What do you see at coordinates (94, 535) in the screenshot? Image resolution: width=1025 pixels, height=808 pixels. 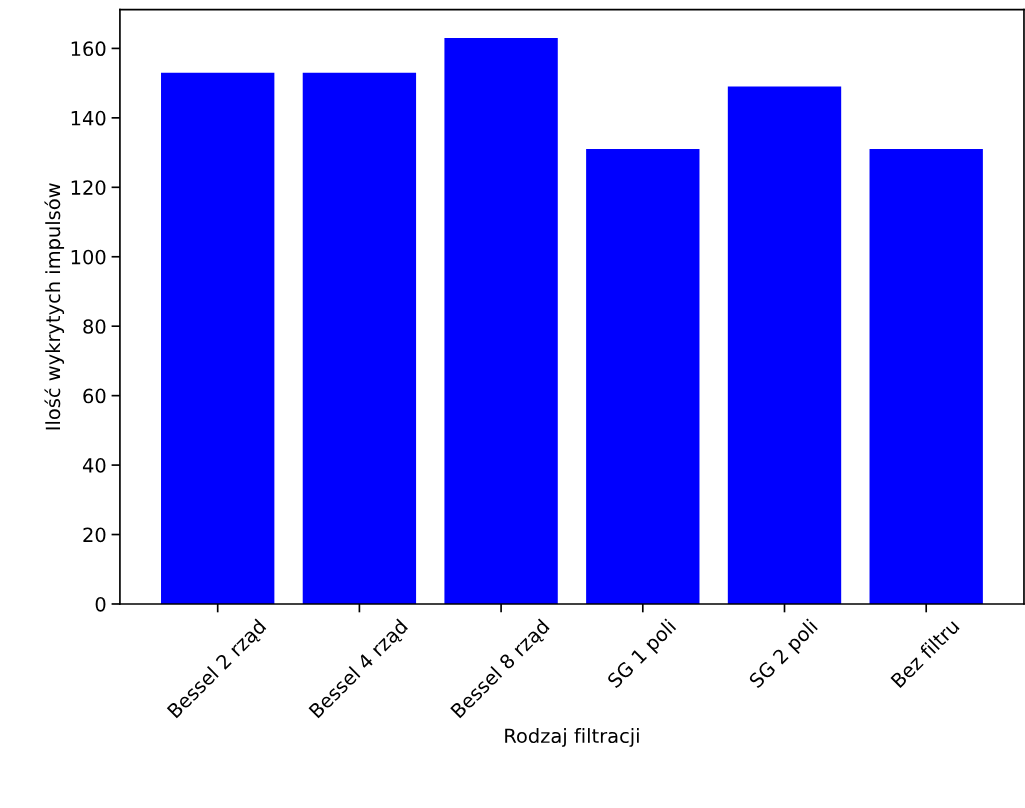 I see `y-tick-label: 20` at bounding box center [94, 535].